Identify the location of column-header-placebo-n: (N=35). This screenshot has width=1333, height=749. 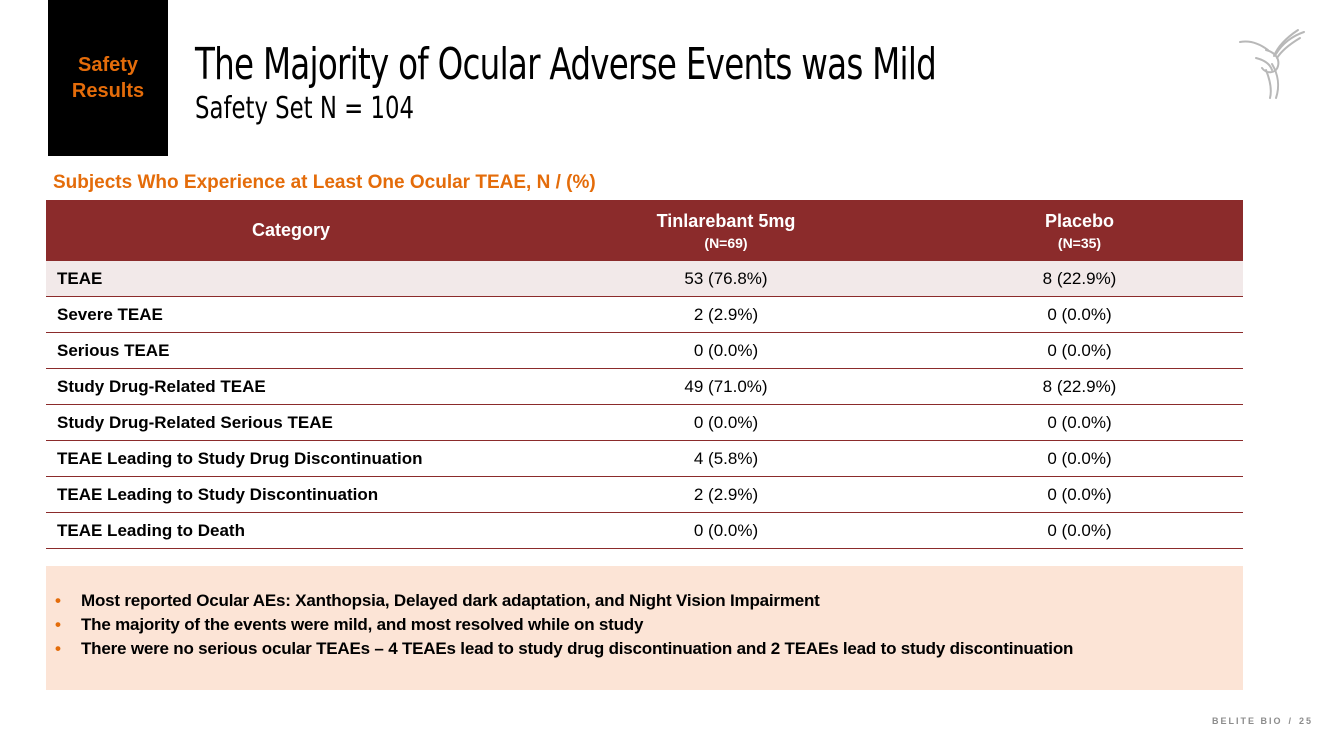
(1079, 242).